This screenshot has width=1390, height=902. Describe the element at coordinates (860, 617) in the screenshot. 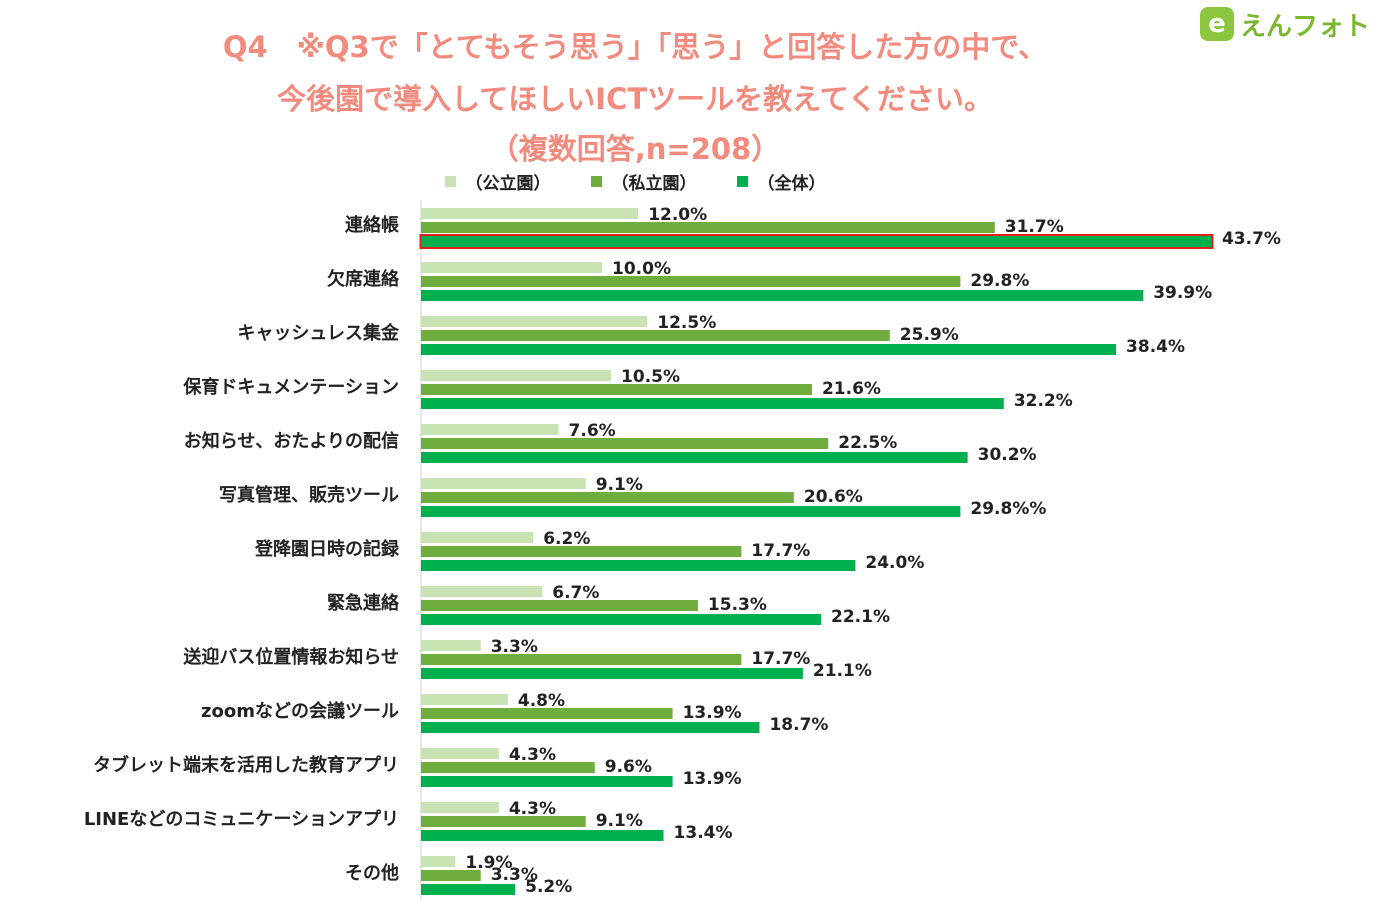

I see `data-label-total: 22.1%` at that location.